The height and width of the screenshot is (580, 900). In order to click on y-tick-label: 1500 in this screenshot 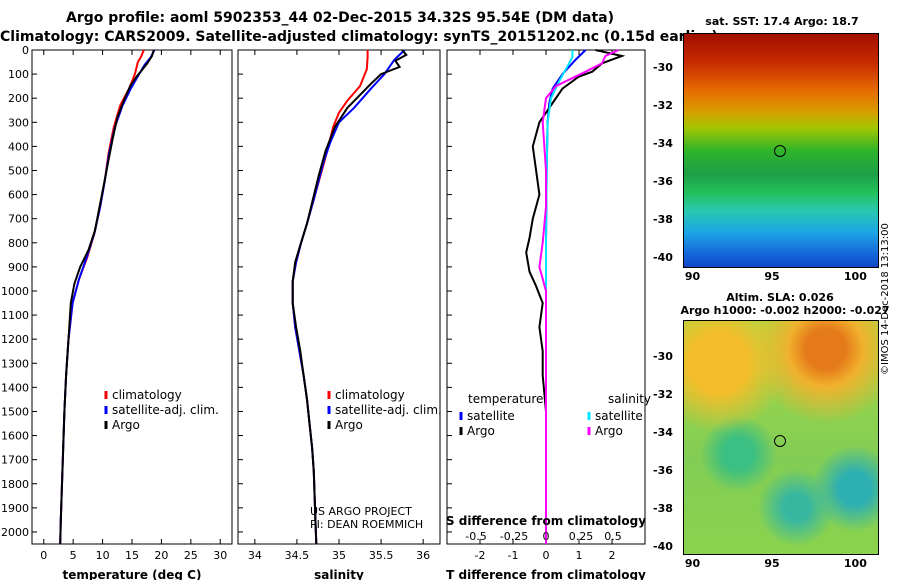, I will do `click(15, 411)`.